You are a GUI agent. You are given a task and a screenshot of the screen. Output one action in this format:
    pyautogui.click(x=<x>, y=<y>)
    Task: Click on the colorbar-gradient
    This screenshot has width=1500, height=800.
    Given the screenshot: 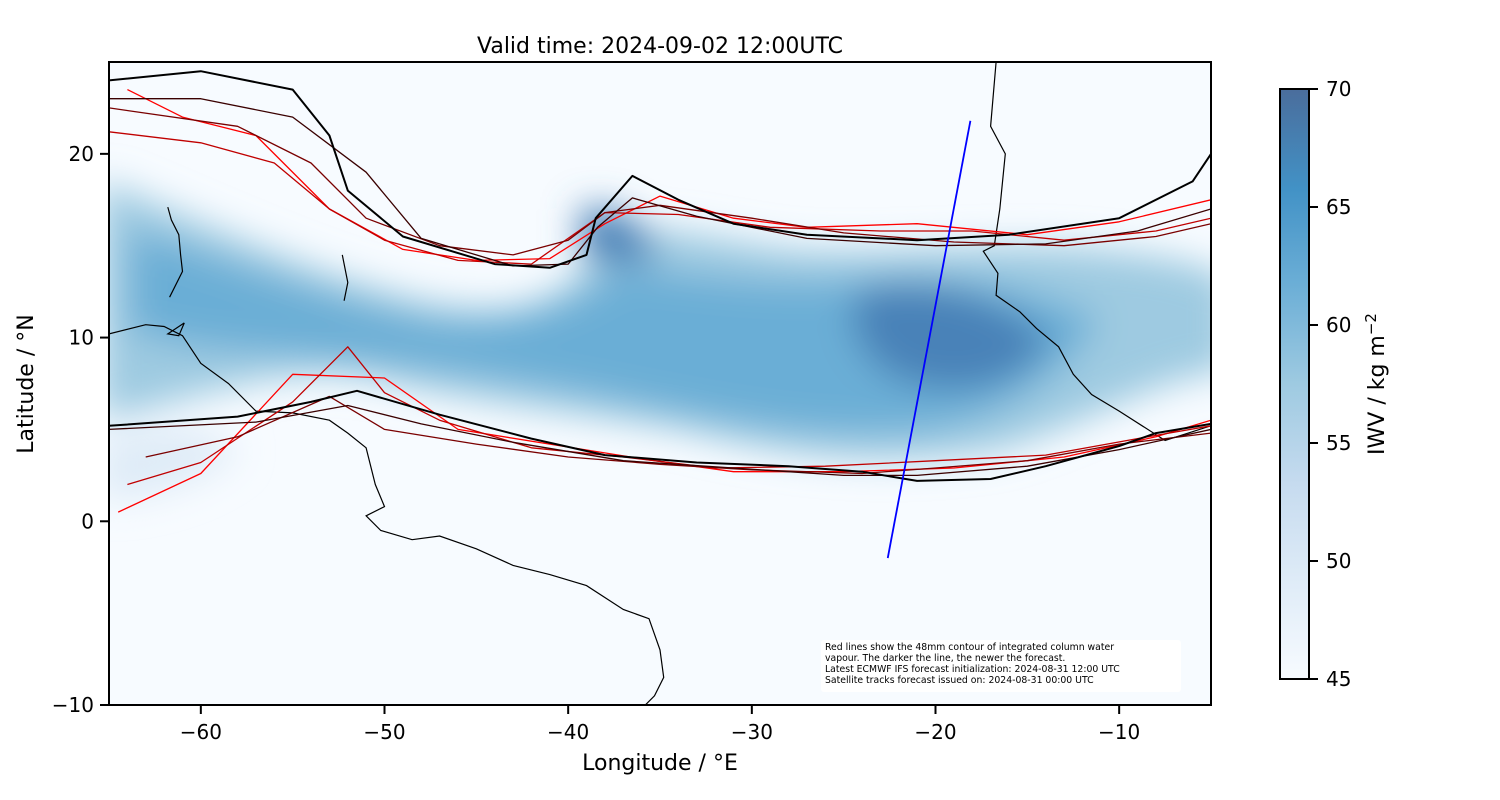 What is the action you would take?
    pyautogui.click(x=1294, y=384)
    